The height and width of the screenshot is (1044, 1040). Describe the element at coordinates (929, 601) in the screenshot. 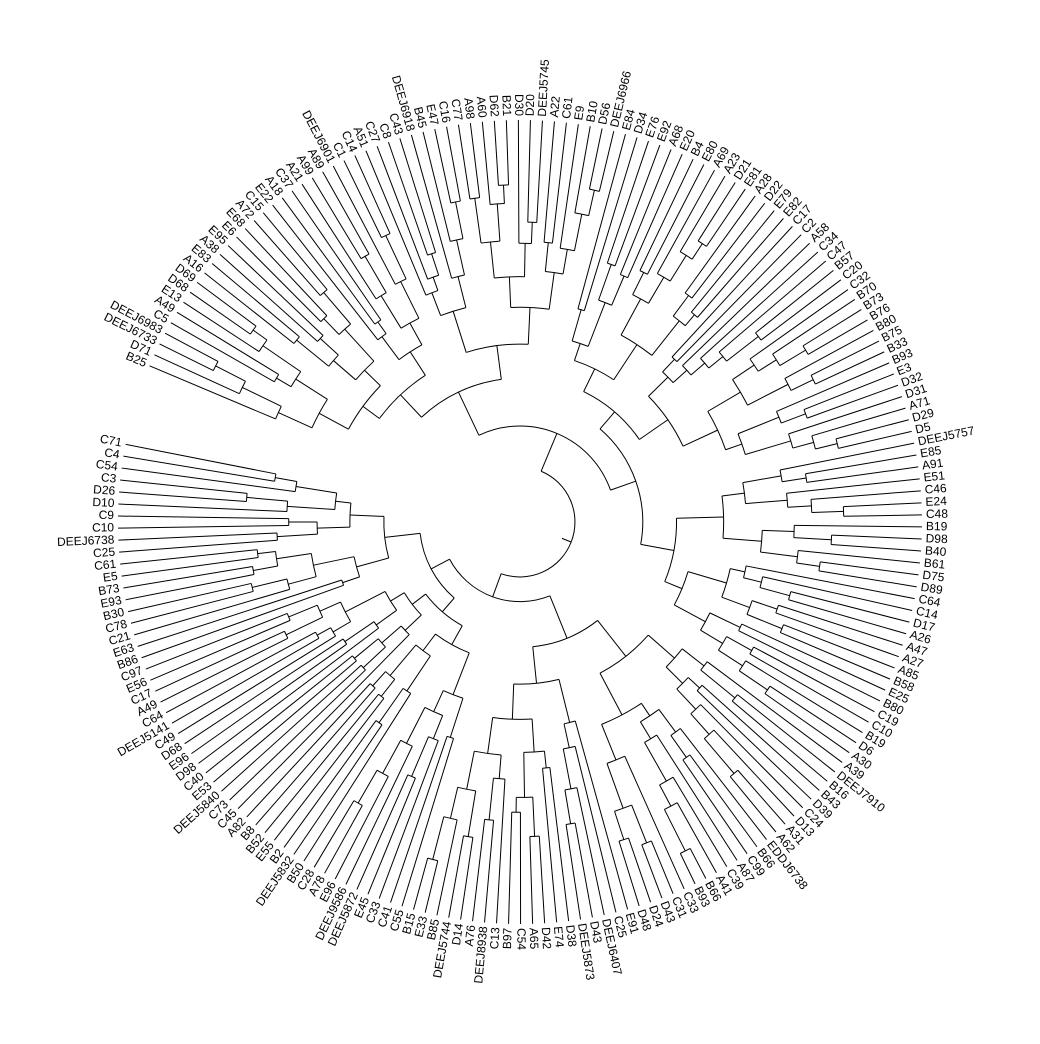

I see `leaf-label: C64` at that location.